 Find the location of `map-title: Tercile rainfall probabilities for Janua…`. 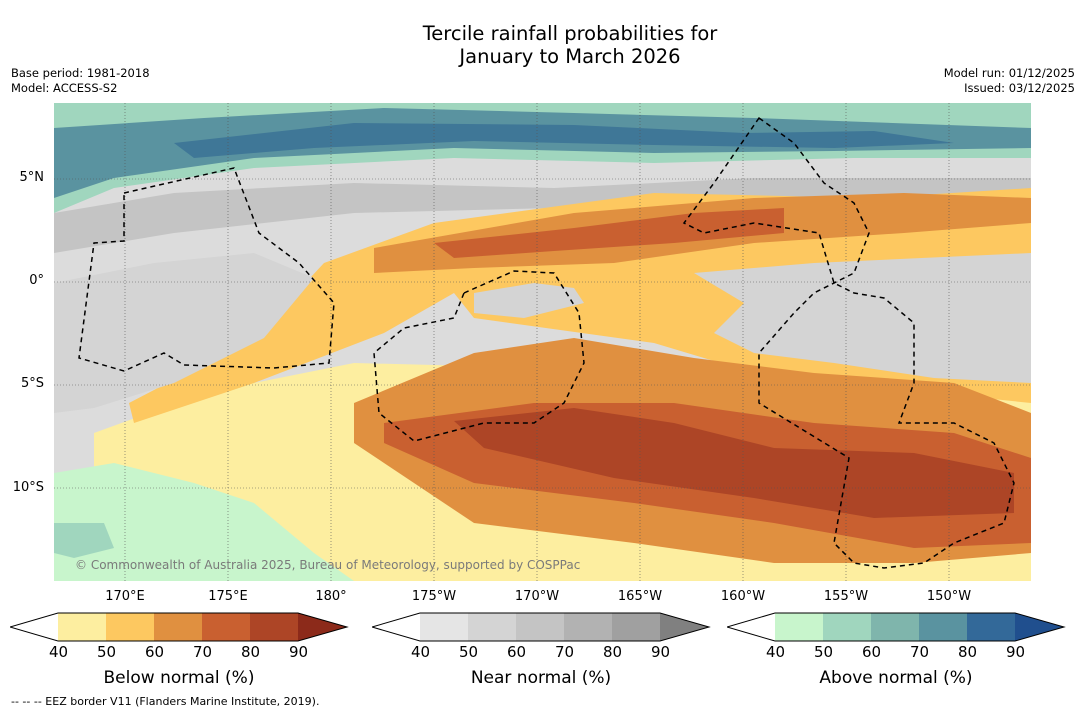

map-title: Tercile rainfall probabilities for Janua… is located at coordinates (542, 45).